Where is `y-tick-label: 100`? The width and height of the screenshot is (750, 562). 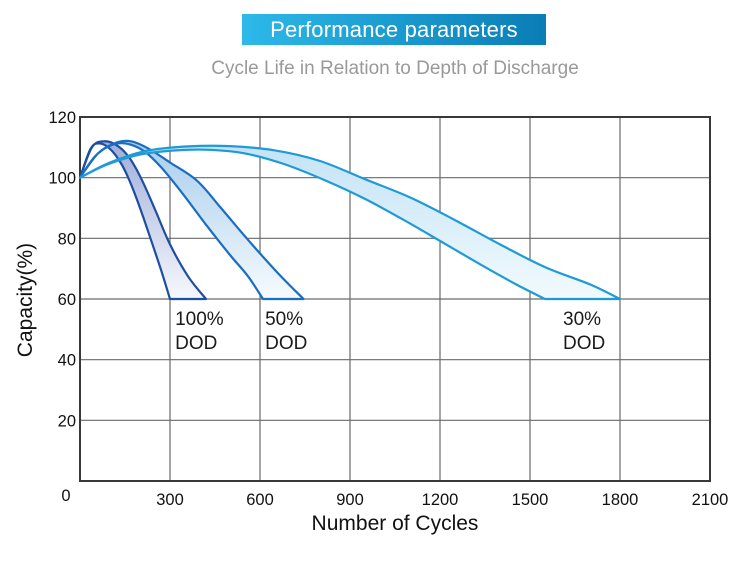 y-tick-label: 100 is located at coordinates (62, 179).